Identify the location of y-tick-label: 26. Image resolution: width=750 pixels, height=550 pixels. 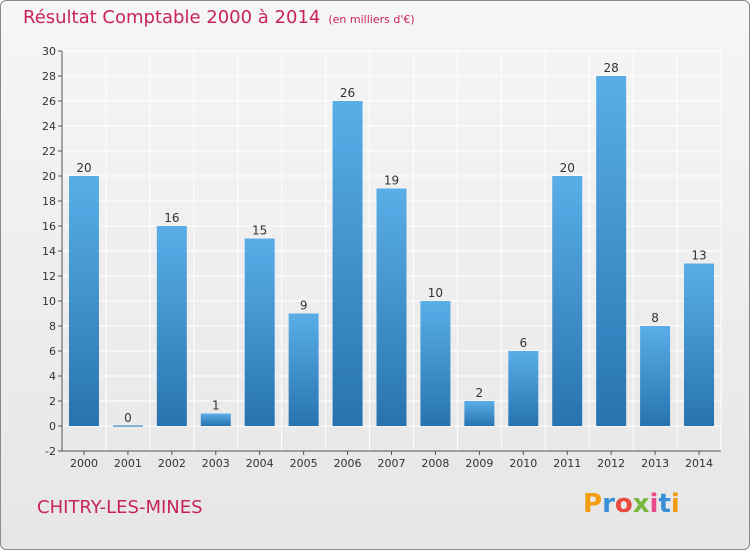
(49, 101).